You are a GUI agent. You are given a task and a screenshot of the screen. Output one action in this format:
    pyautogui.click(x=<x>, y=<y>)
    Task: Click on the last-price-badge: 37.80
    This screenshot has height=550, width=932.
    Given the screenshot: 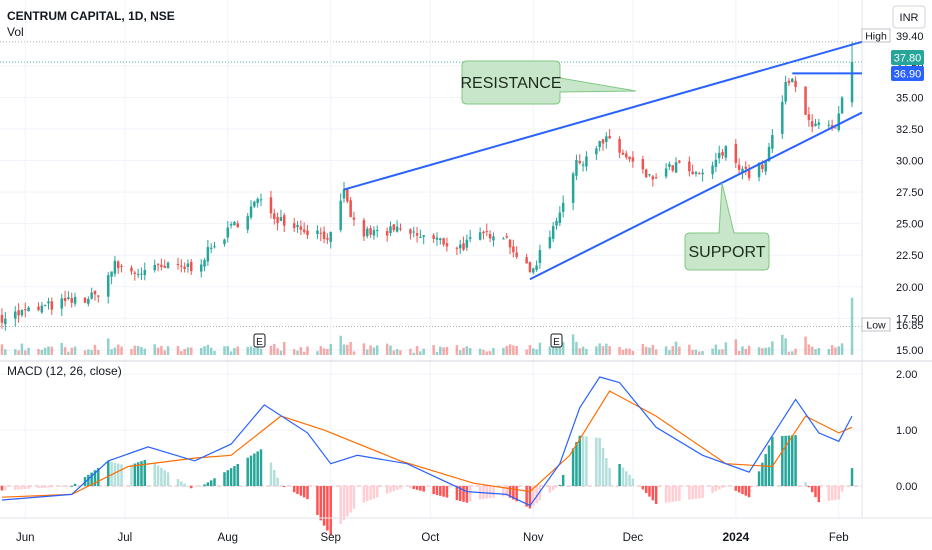 What is the action you would take?
    pyautogui.click(x=907, y=57)
    